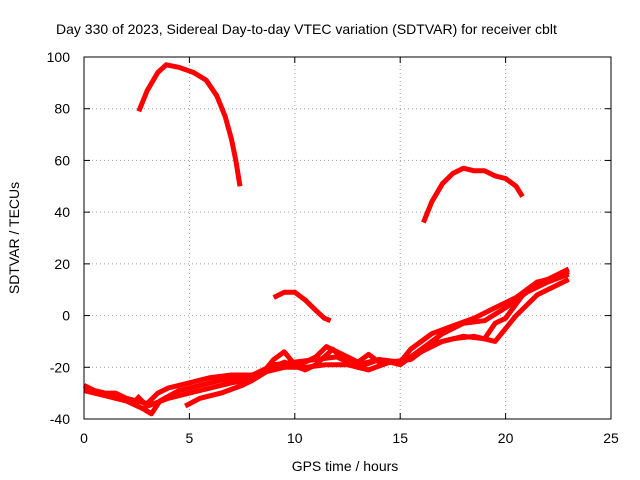  I want to click on y-tick-label: 0, so click(66, 316).